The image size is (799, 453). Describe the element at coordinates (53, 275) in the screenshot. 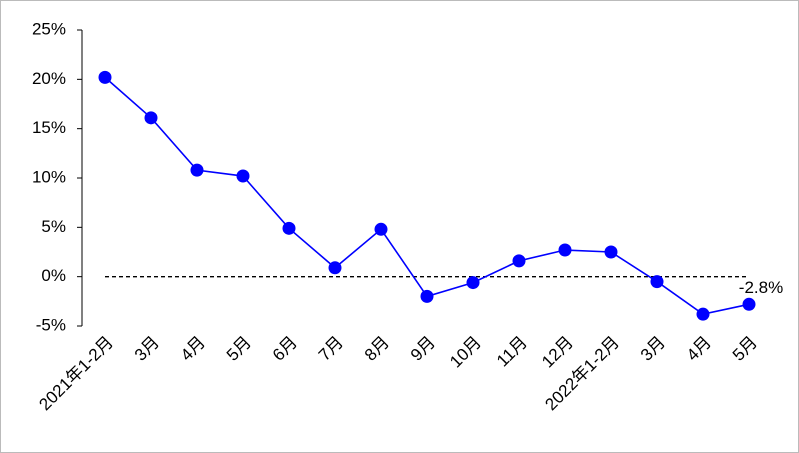

I see `y-tick-label: 0%` at that location.